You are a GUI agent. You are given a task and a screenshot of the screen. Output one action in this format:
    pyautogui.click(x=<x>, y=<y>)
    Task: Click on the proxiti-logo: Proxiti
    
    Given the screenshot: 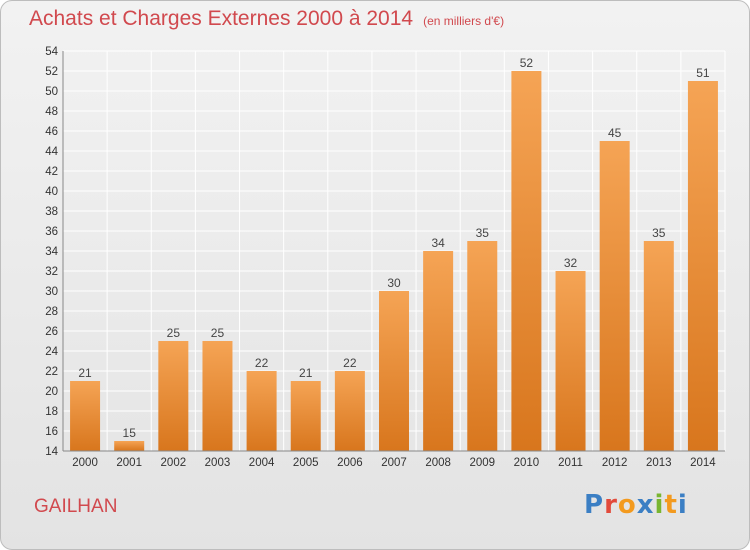 What is the action you would take?
    pyautogui.click(x=636, y=505)
    